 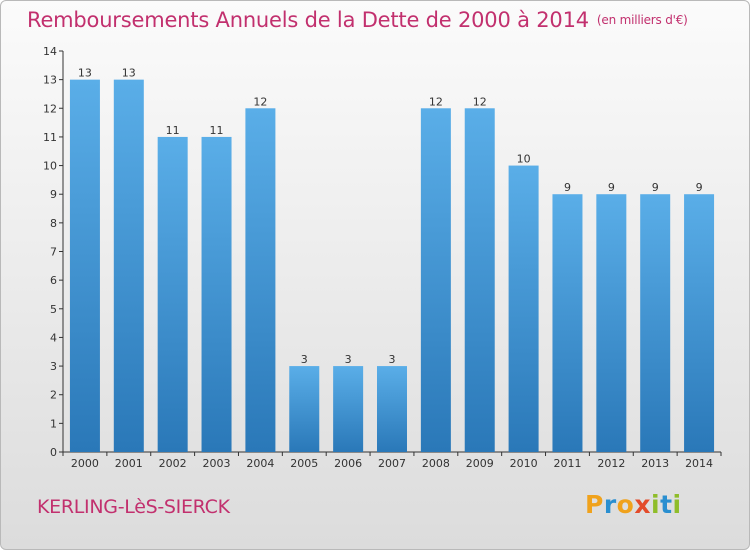 I want to click on y-tick-label: 7, so click(x=53, y=252).